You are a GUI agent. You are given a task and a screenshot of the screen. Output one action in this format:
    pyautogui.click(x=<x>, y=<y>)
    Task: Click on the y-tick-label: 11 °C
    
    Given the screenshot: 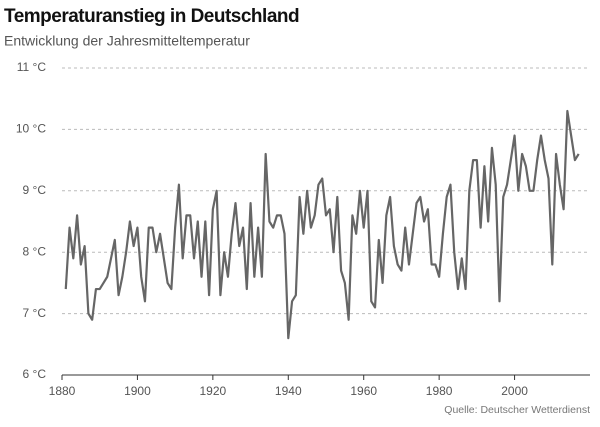 What is the action you would take?
    pyautogui.click(x=32, y=67)
    